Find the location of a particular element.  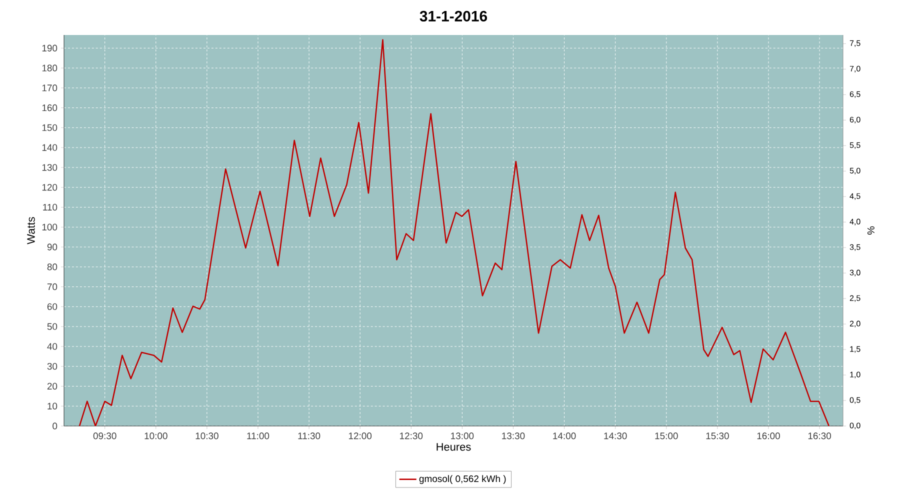

y-tick-label: 120 is located at coordinates (50, 187).